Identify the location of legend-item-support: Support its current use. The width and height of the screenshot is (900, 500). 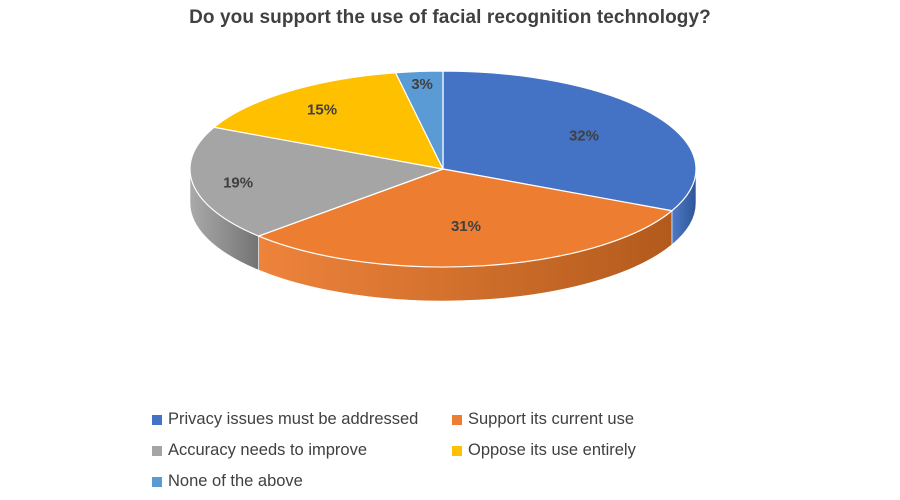
(543, 419).